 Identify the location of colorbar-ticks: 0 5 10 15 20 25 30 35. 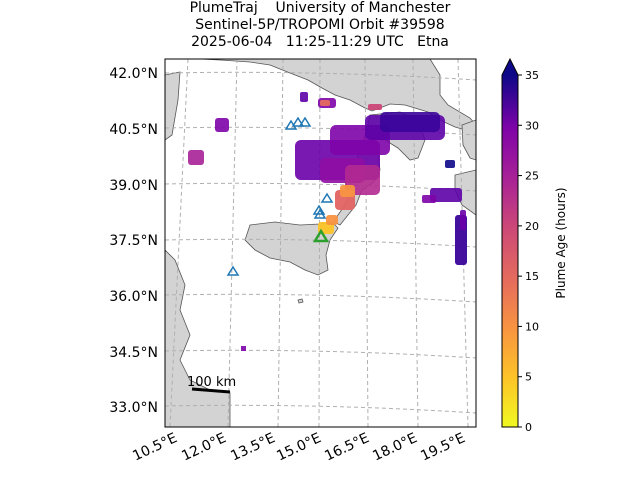
(528, 251).